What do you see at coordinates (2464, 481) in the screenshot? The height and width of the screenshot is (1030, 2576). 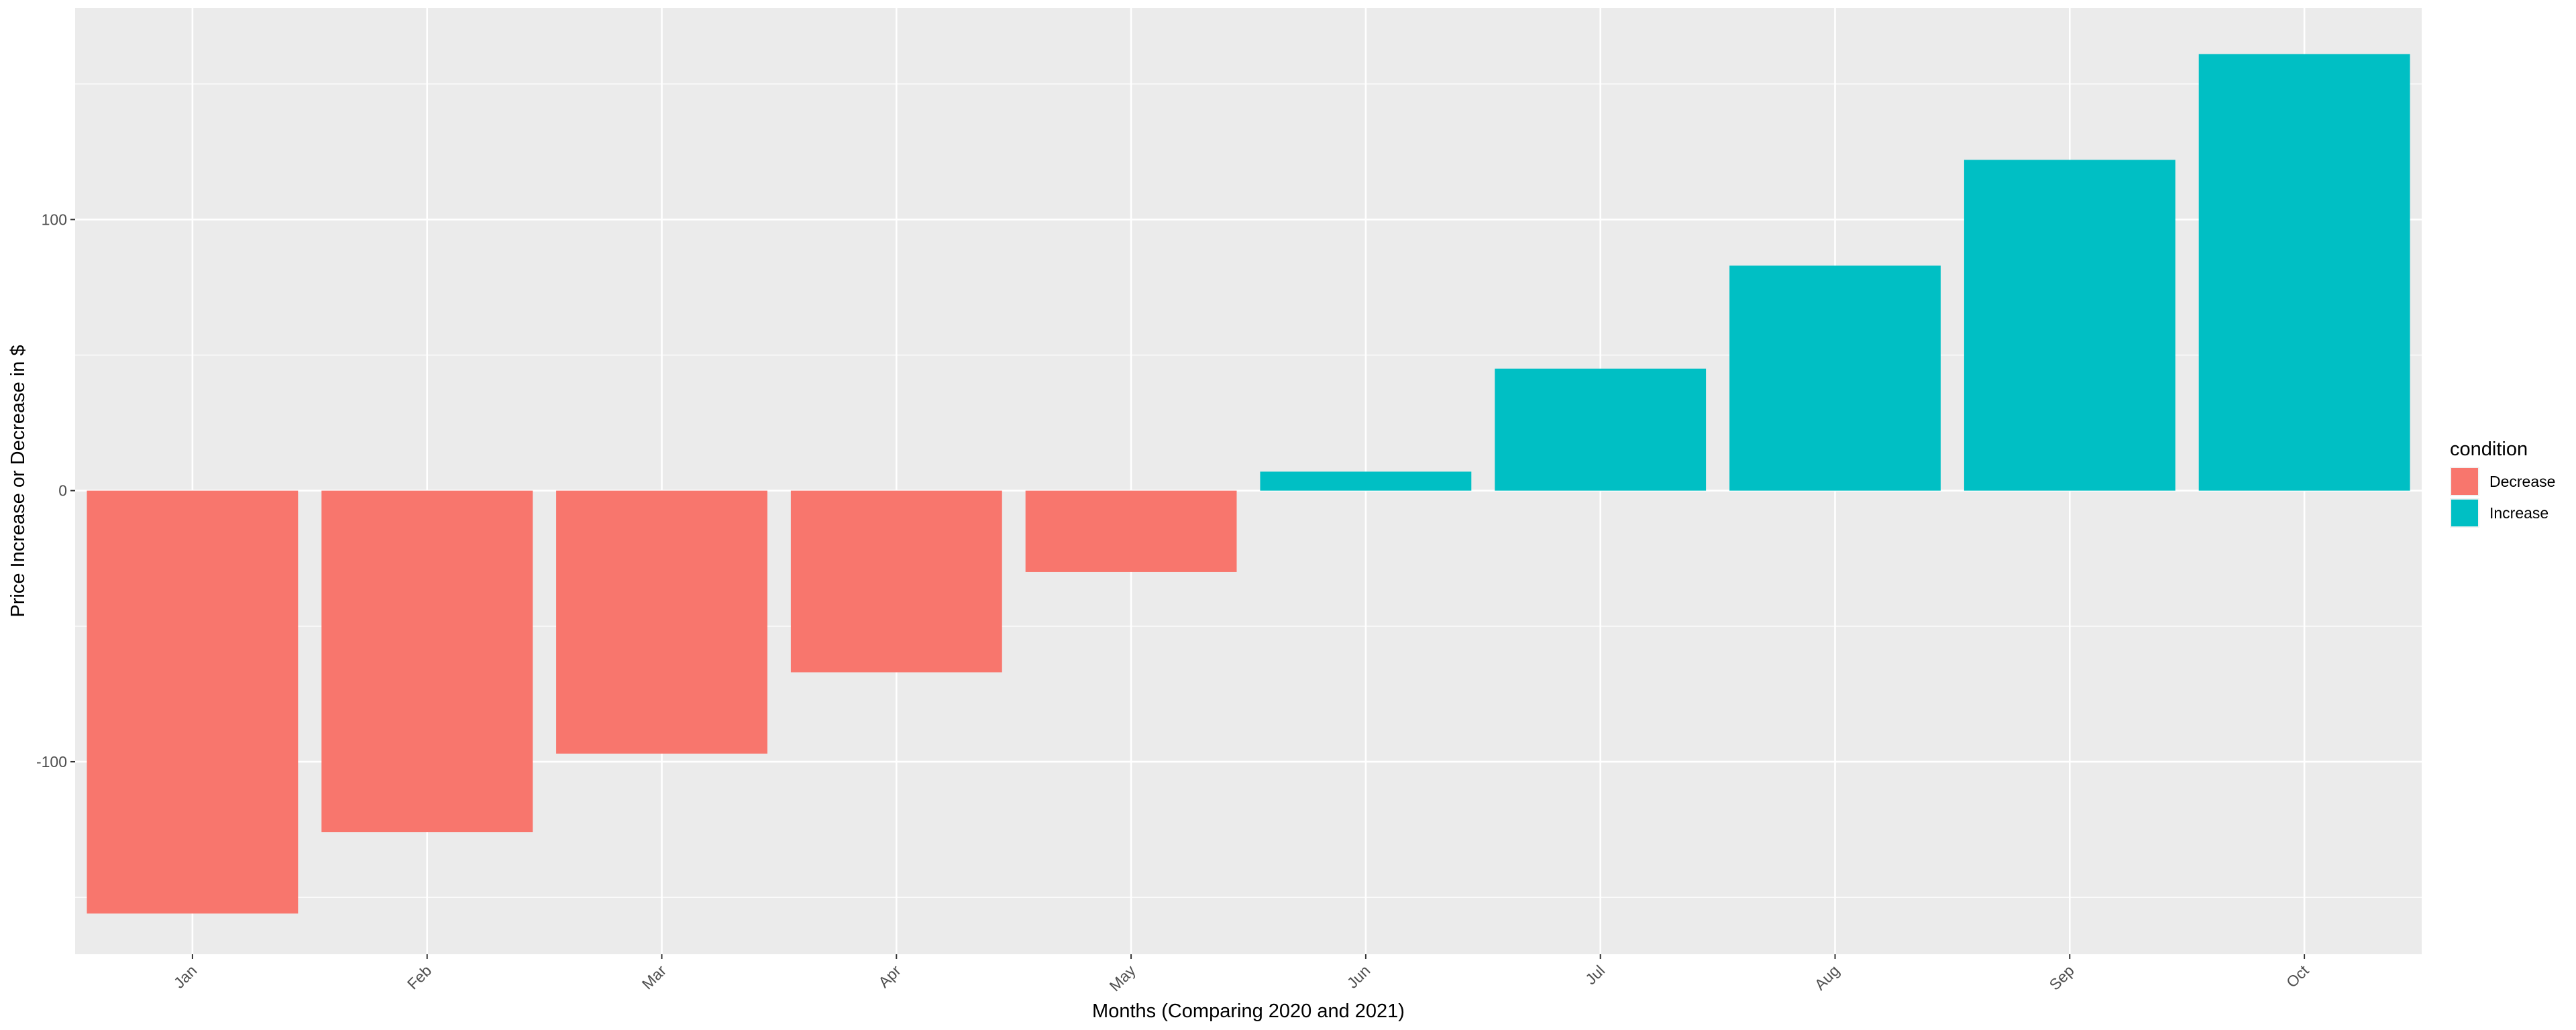 I see `legend-swatch-decrease` at bounding box center [2464, 481].